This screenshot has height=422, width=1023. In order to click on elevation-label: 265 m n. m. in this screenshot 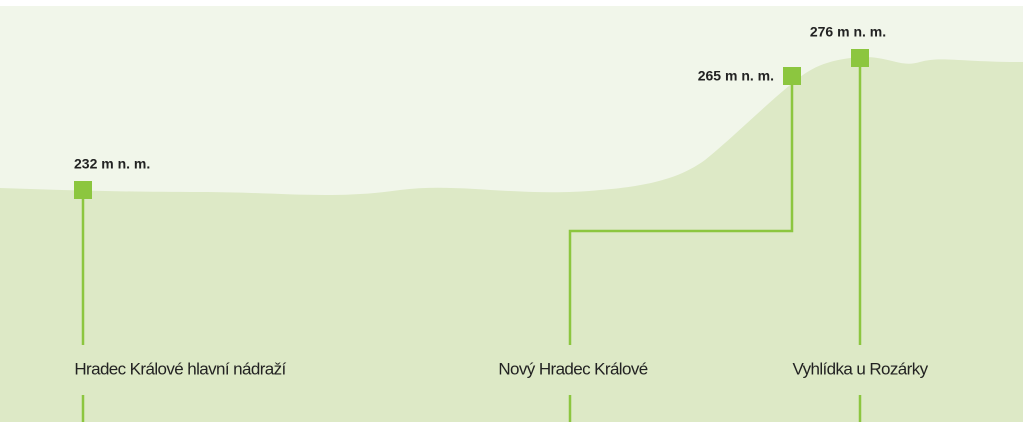, I will do `click(736, 76)`.